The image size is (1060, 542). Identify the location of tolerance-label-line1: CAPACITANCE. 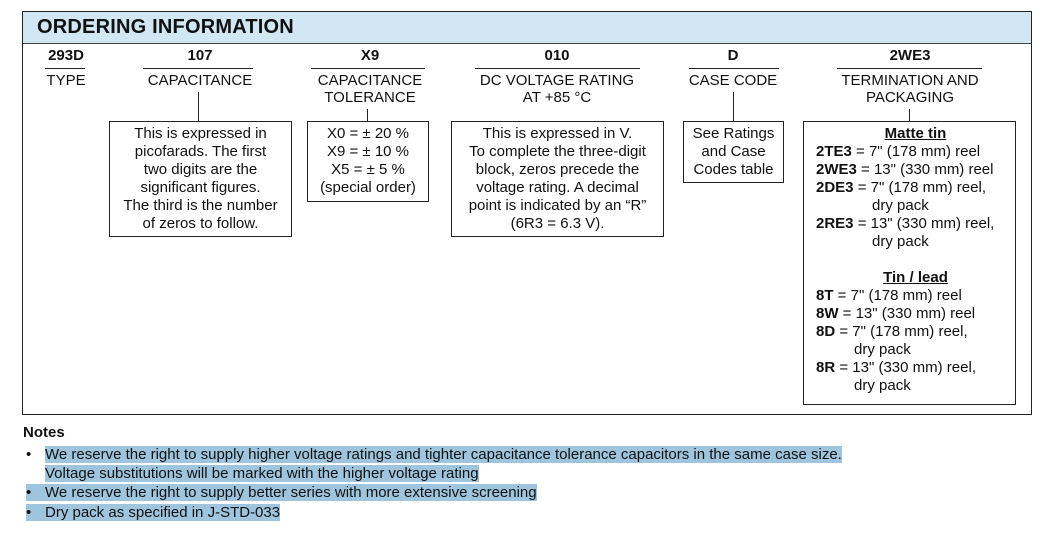
(370, 80).